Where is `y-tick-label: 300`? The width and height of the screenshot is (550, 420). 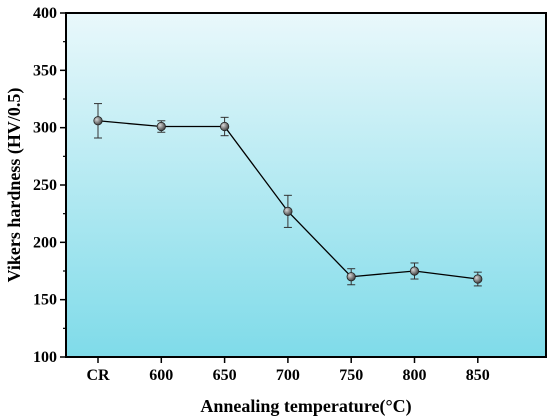 y-tick-label: 300 is located at coordinates (45, 128).